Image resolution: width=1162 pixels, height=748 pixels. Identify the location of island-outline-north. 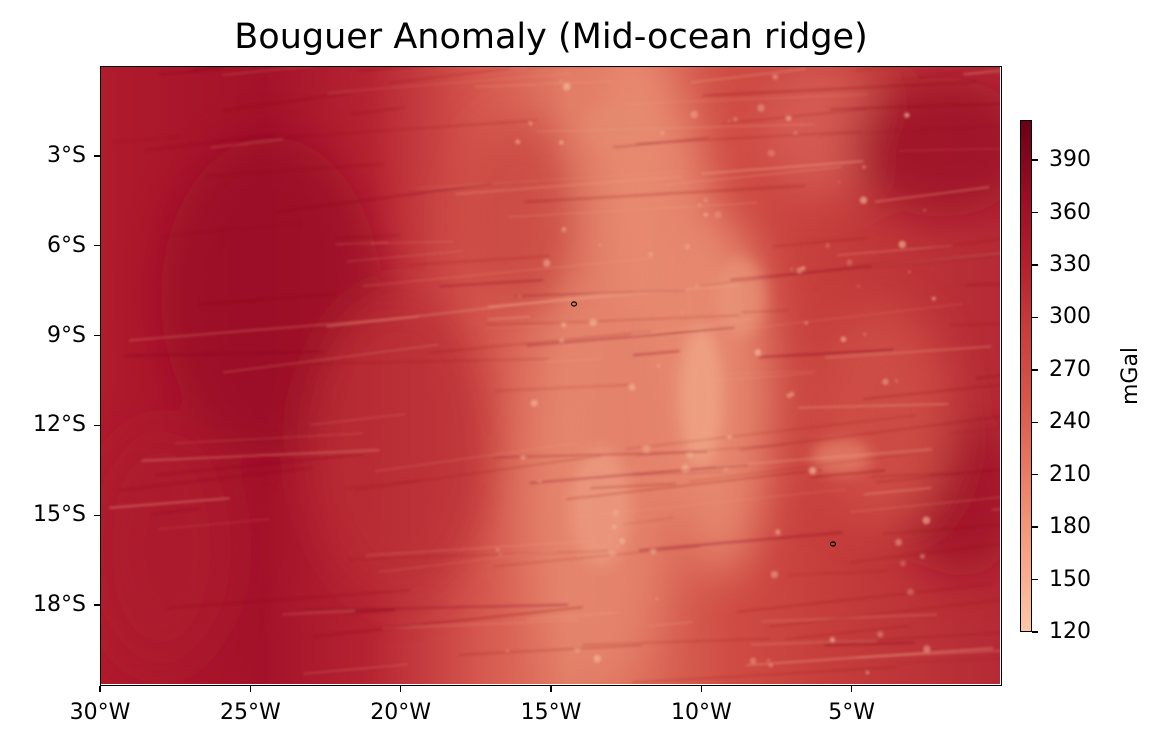
(574, 304).